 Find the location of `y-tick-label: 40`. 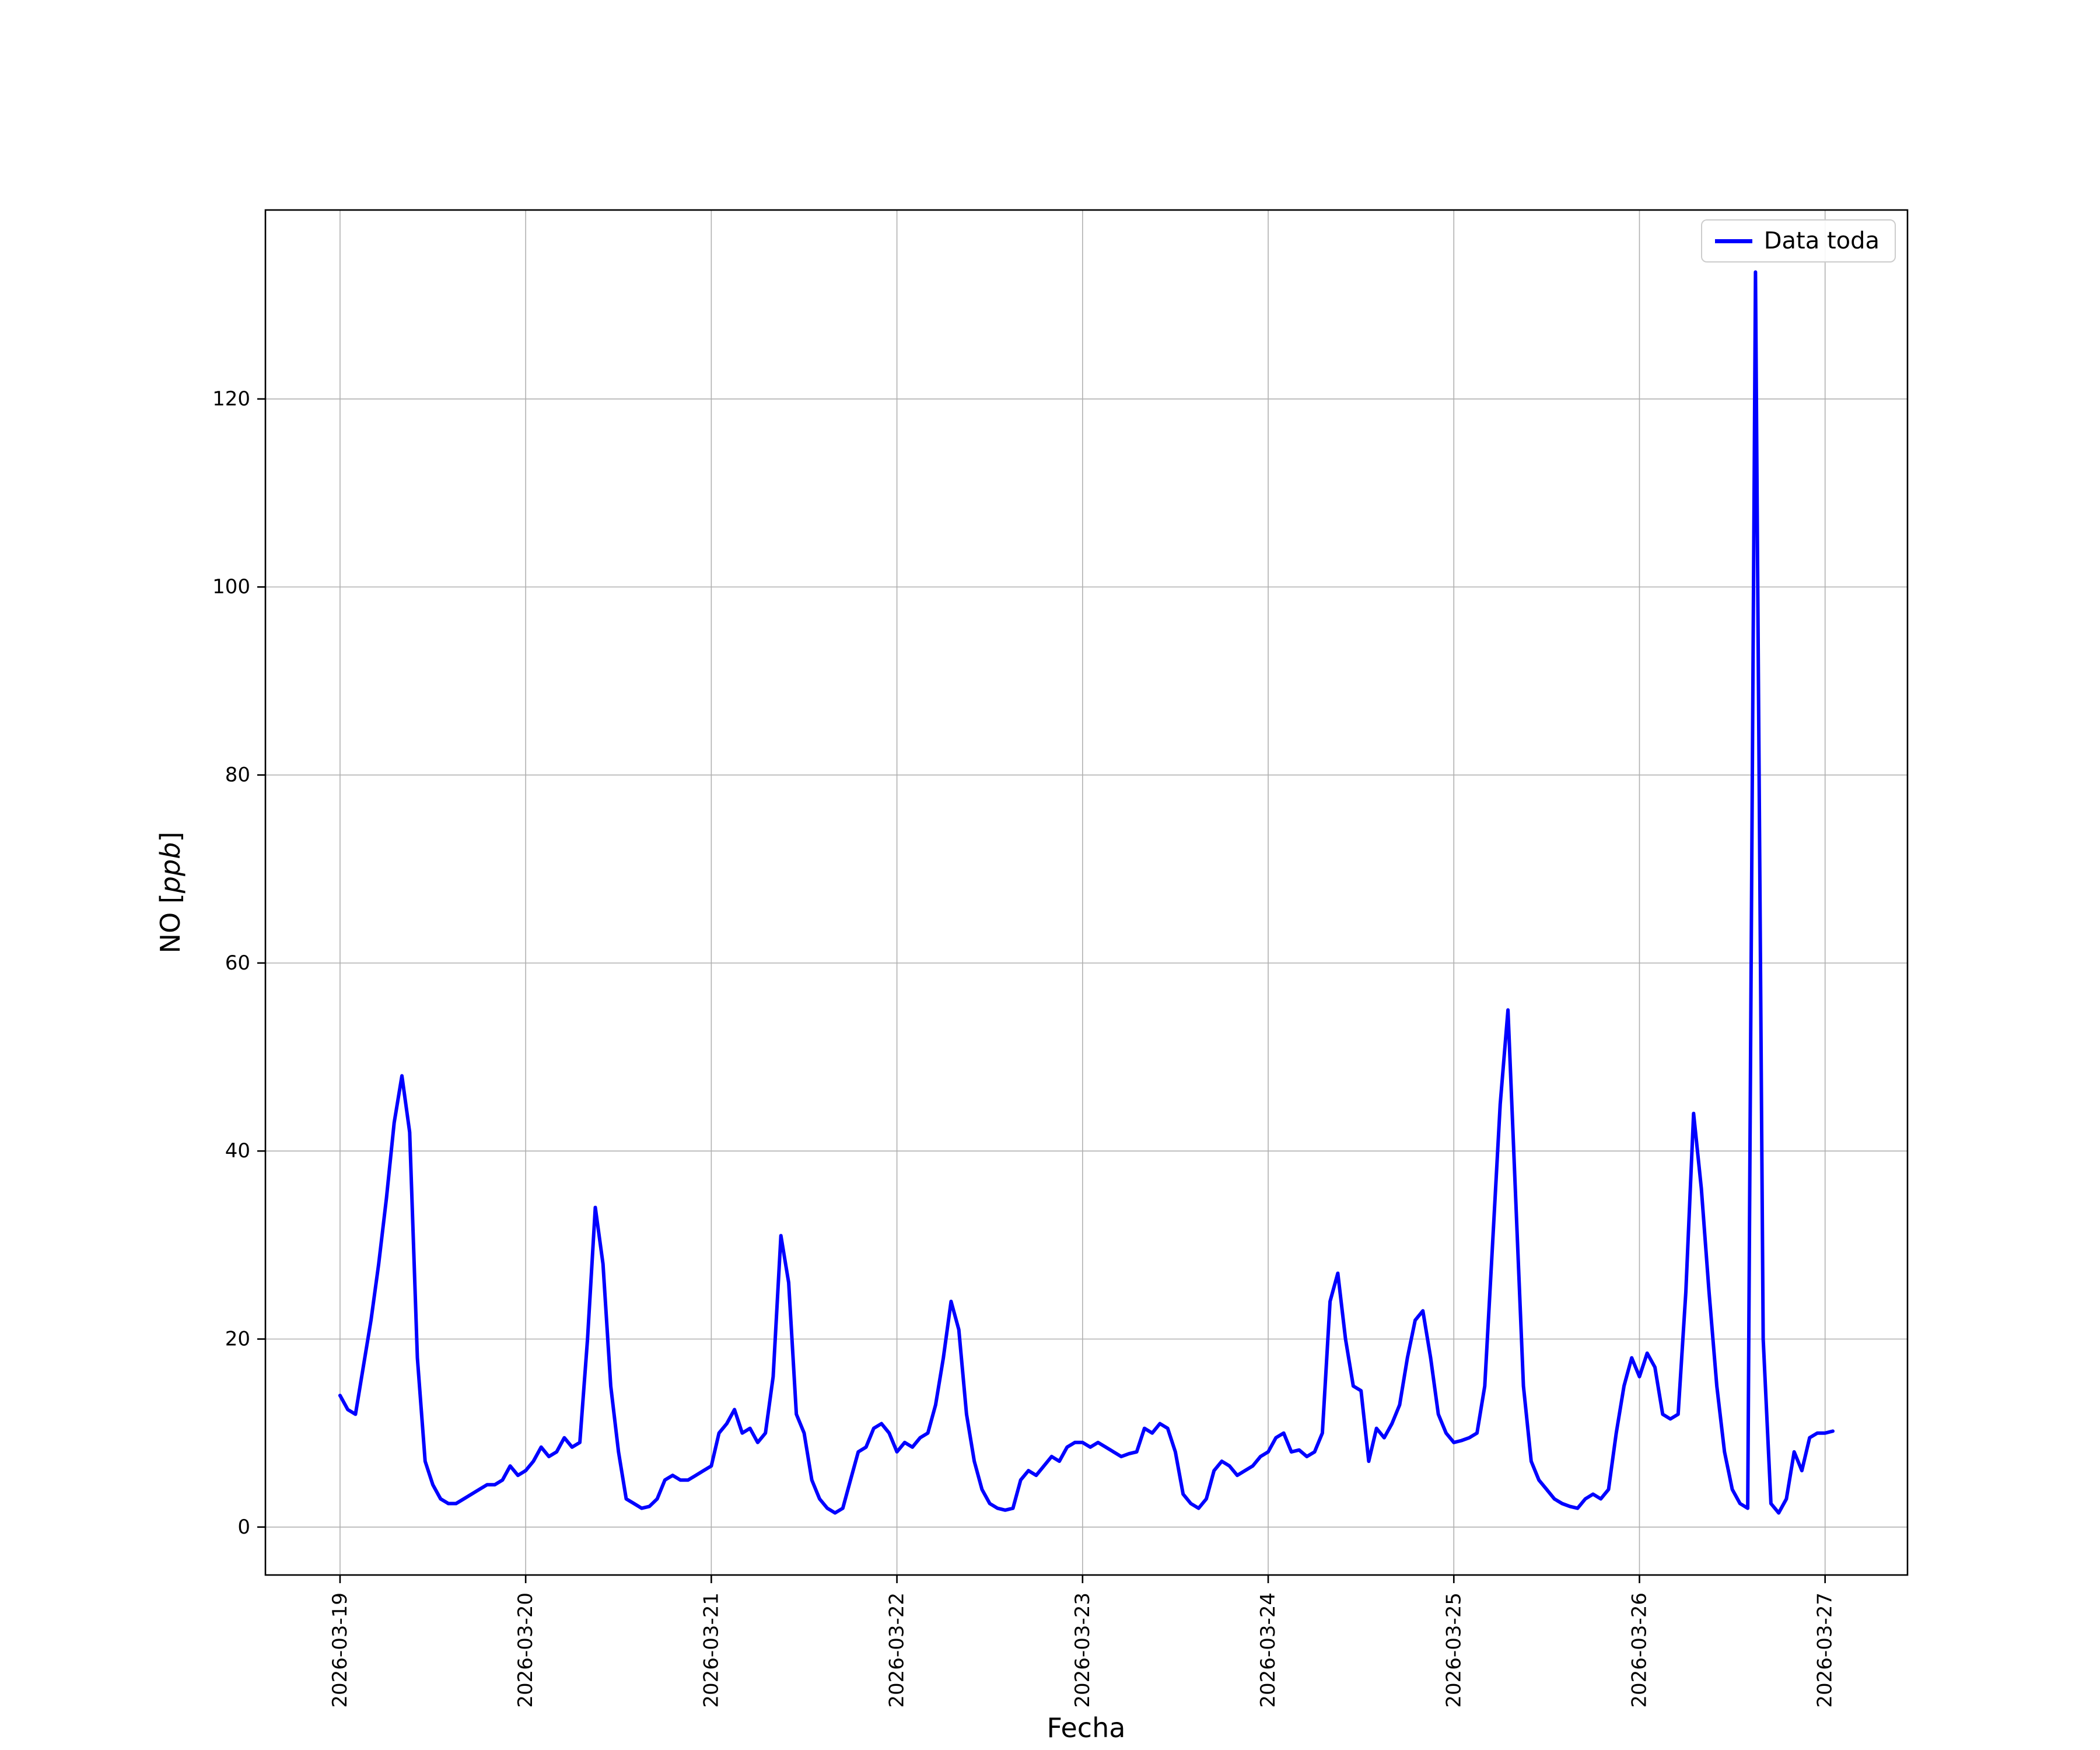

y-tick-label: 40 is located at coordinates (237, 1151).